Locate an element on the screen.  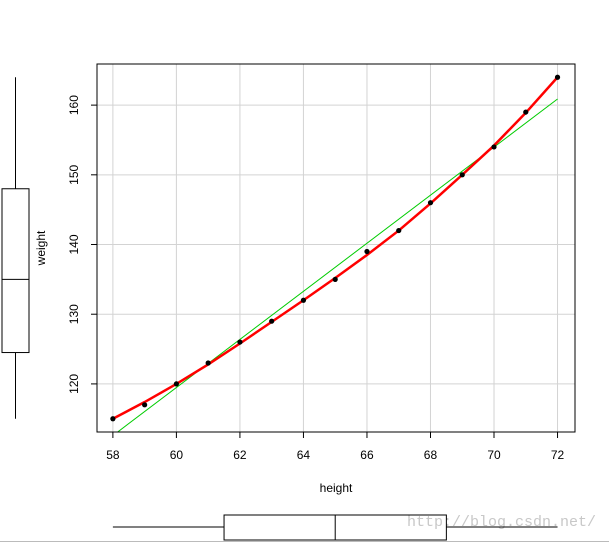
watermark: http://blog.csdn.net/ is located at coordinates (501, 522).